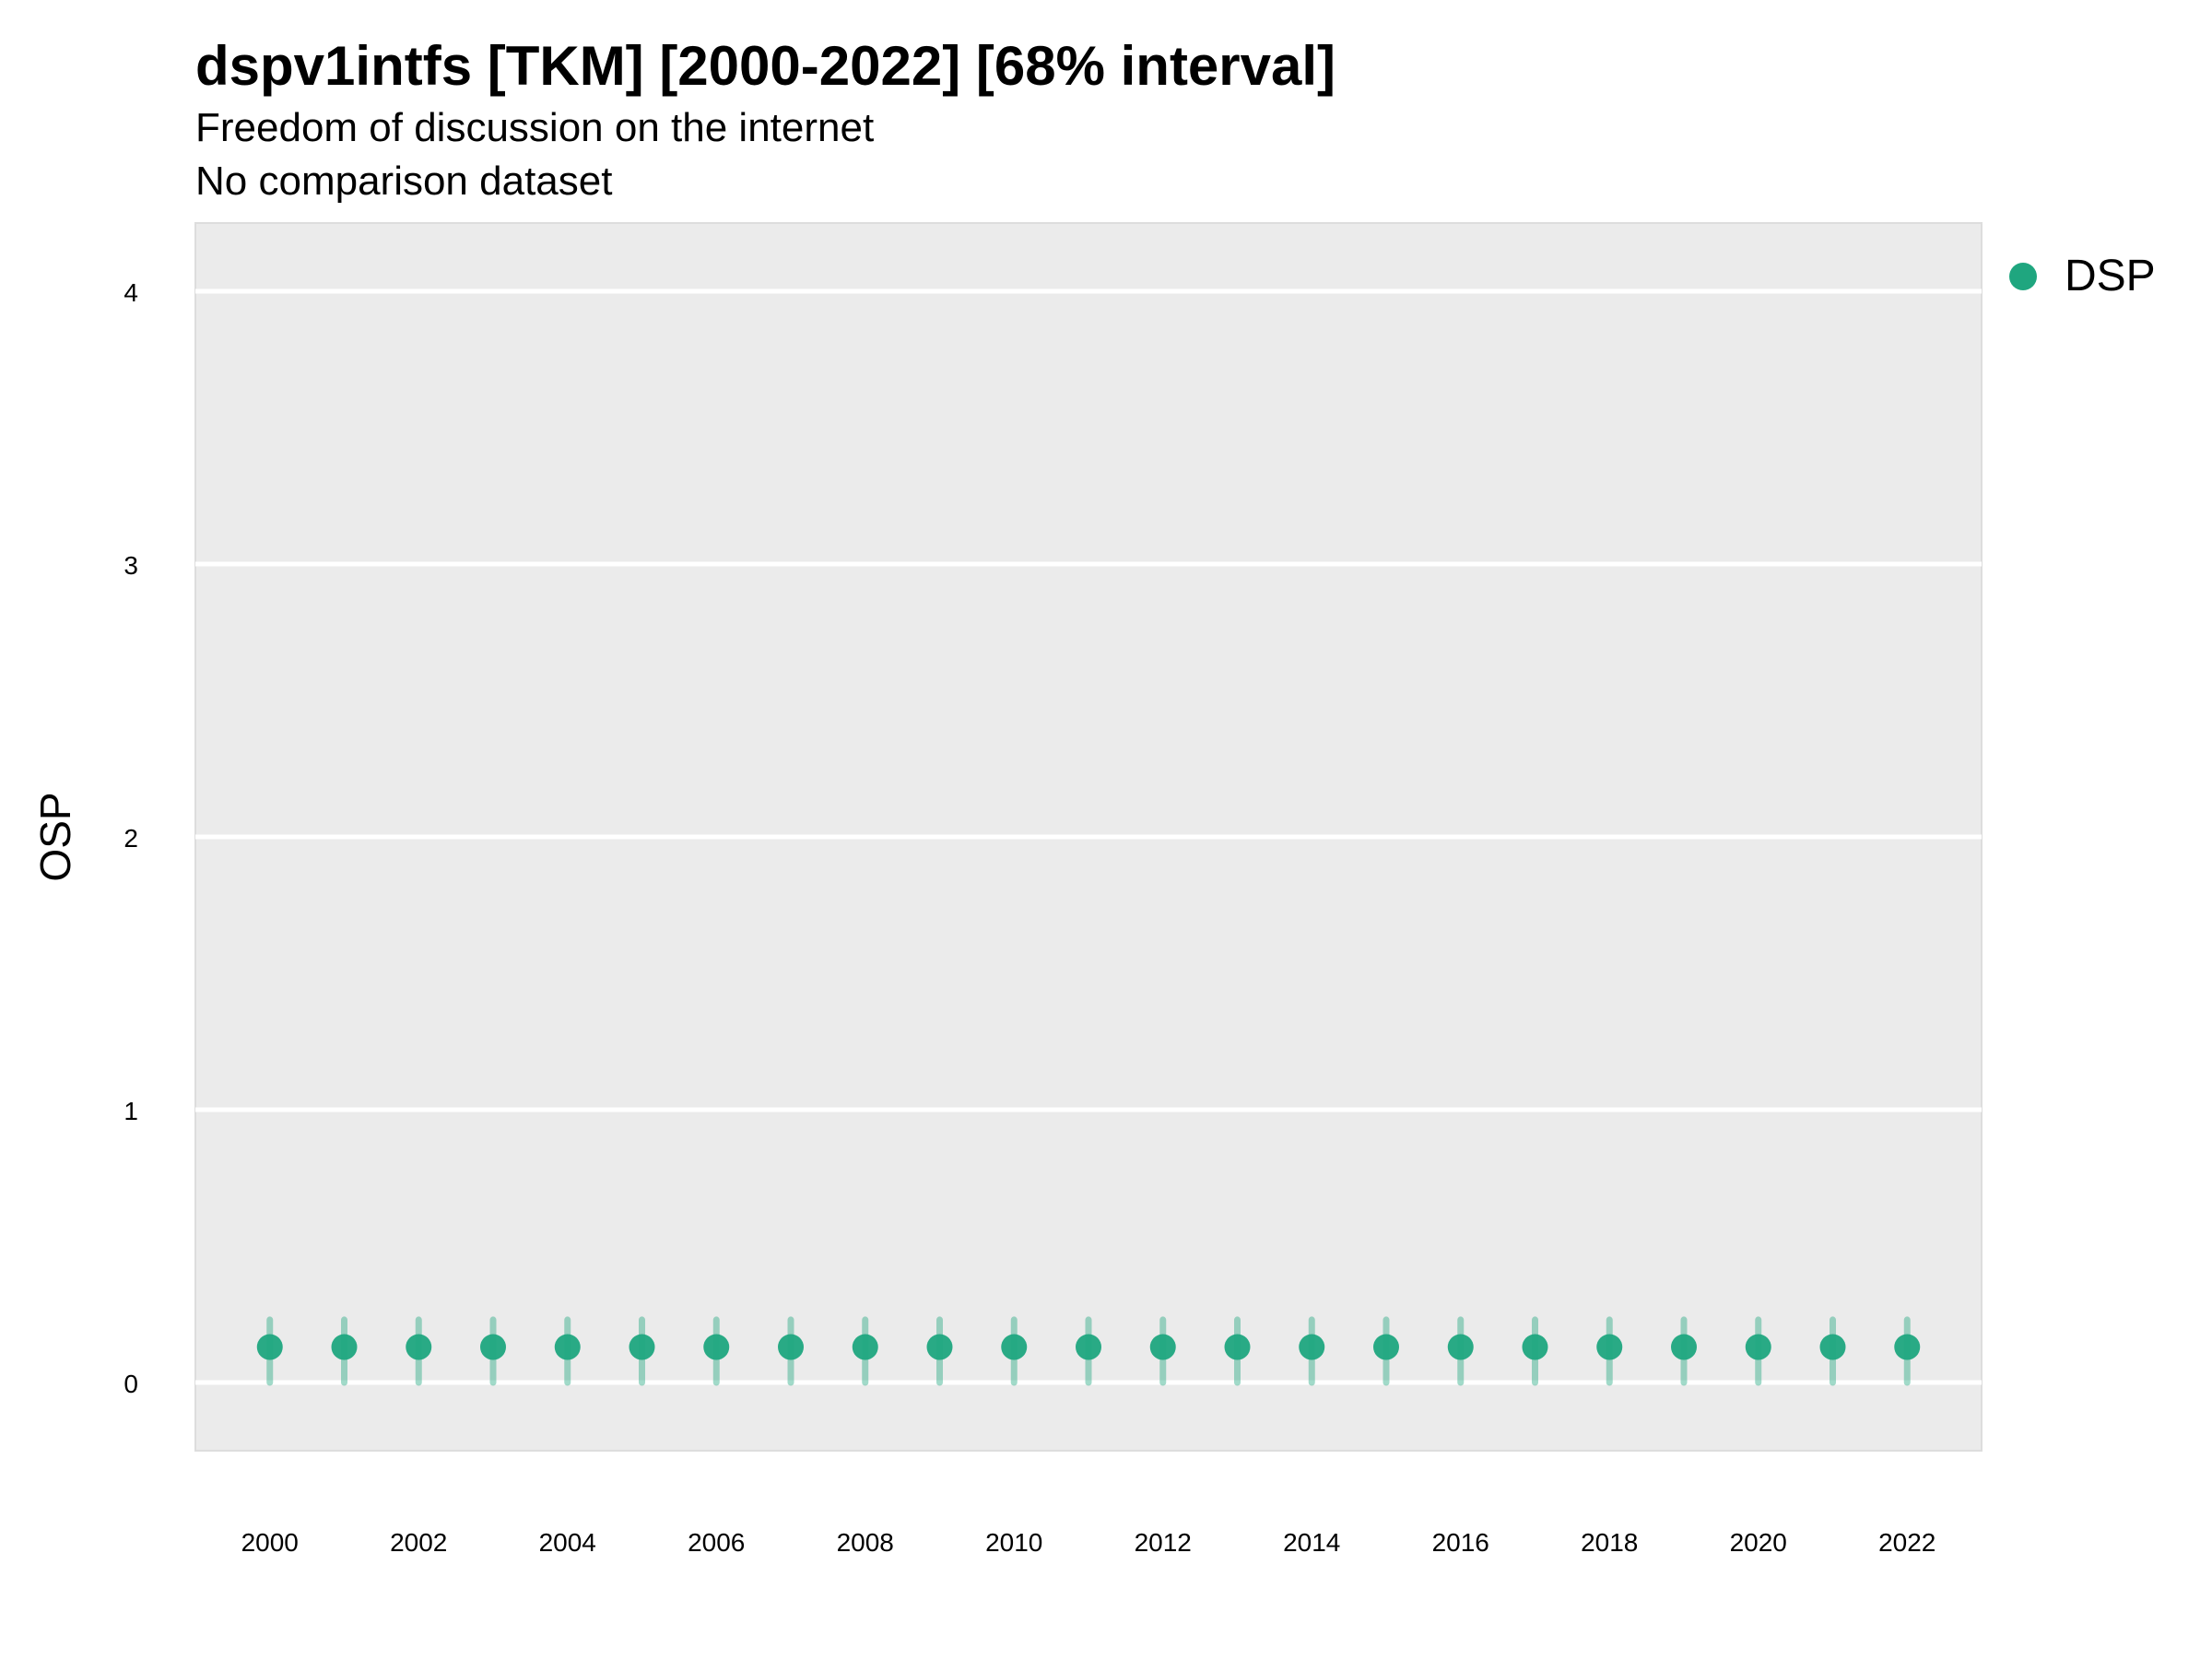 This screenshot has height=1659, width=2212. Describe the element at coordinates (1460, 1542) in the screenshot. I see `x-tick-label: 2016` at that location.